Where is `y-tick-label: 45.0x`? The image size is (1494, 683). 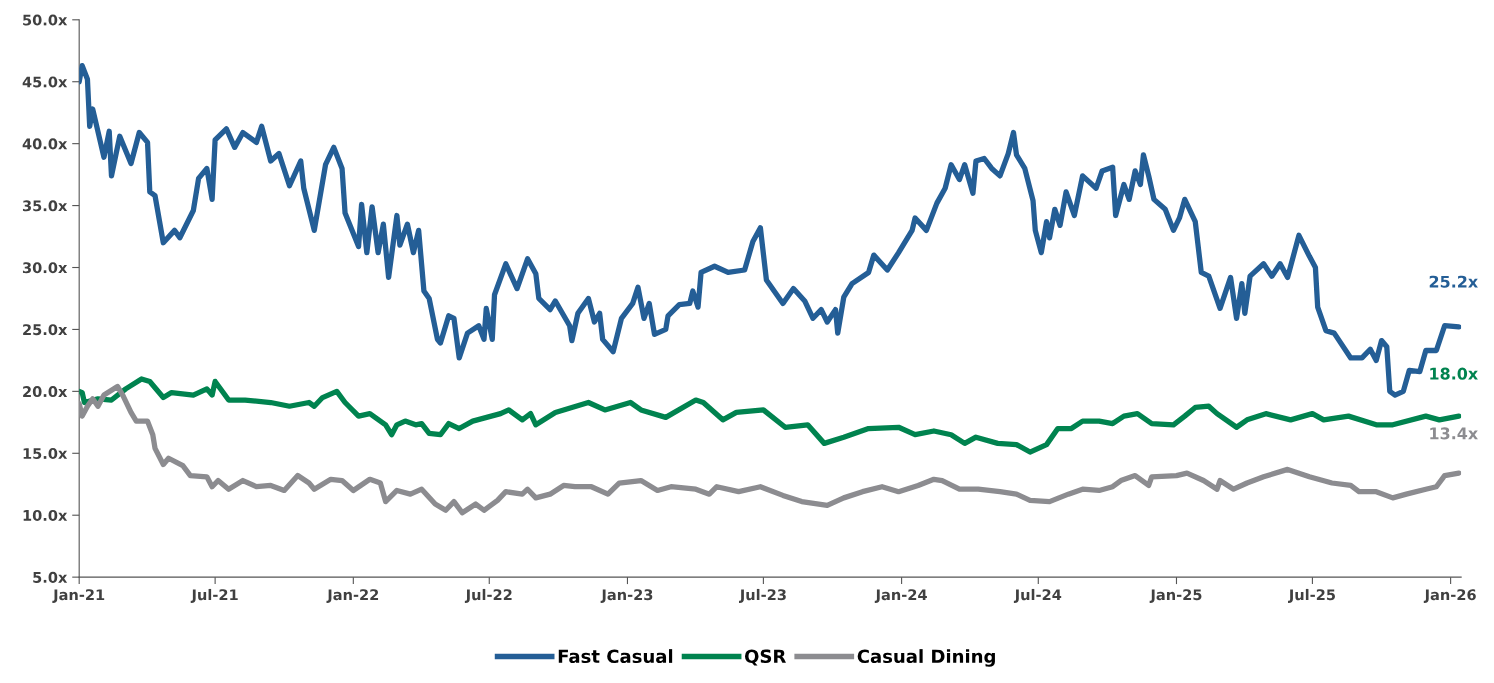
y-tick-label: 45.0x is located at coordinates (45, 82).